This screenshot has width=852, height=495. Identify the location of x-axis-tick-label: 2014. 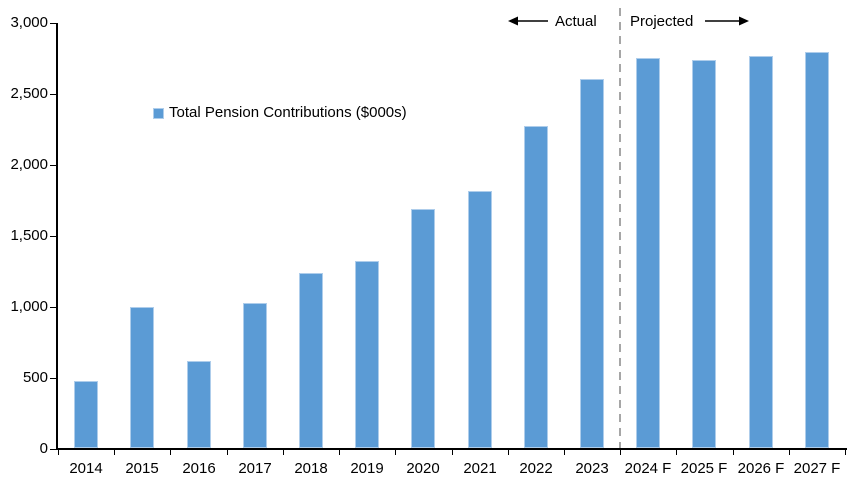
(86, 468).